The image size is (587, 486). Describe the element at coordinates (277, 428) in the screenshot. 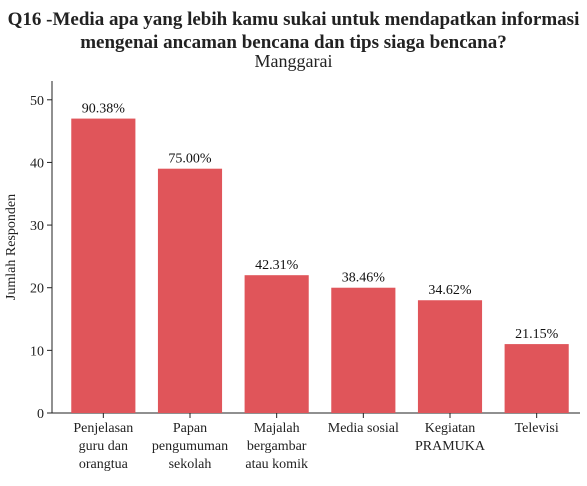

I see `category-label-2-line-0: Majalah` at that location.